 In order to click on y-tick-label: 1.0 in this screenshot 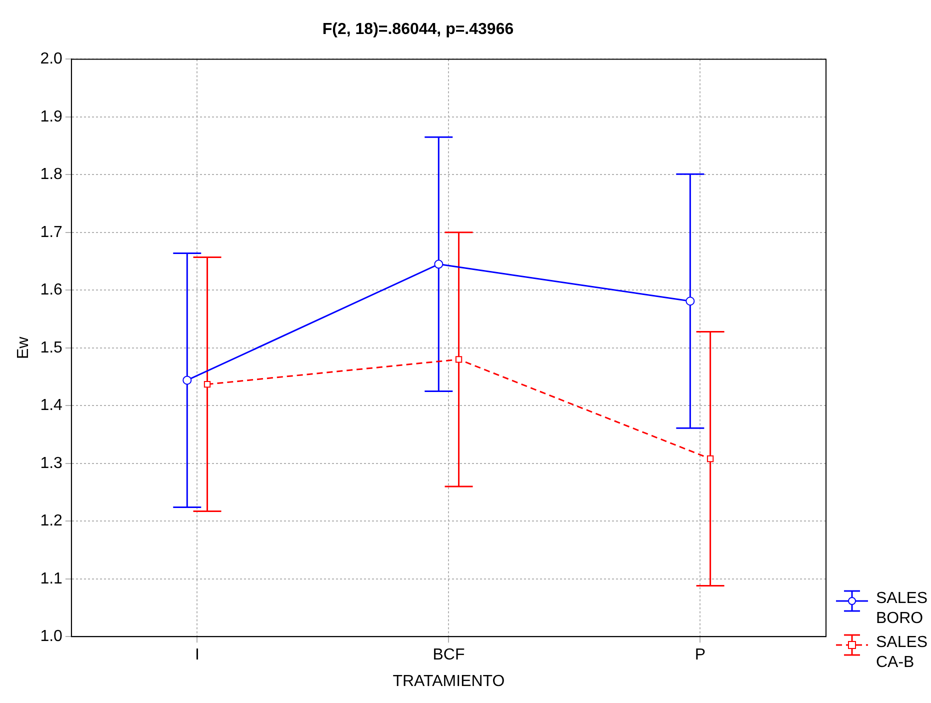, I will do `click(51, 637)`.